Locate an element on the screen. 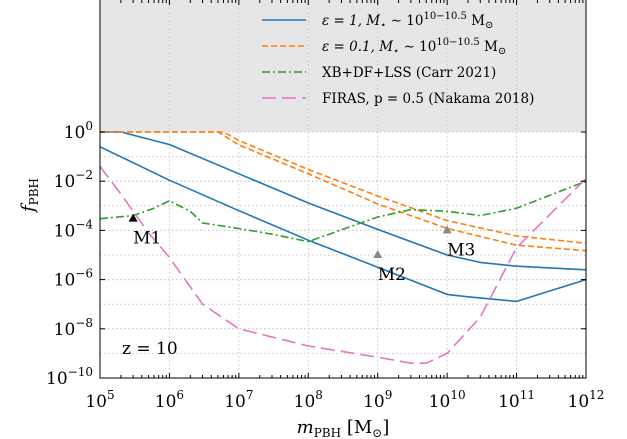  x-tick-label: 10⁶ is located at coordinates (169, 400).